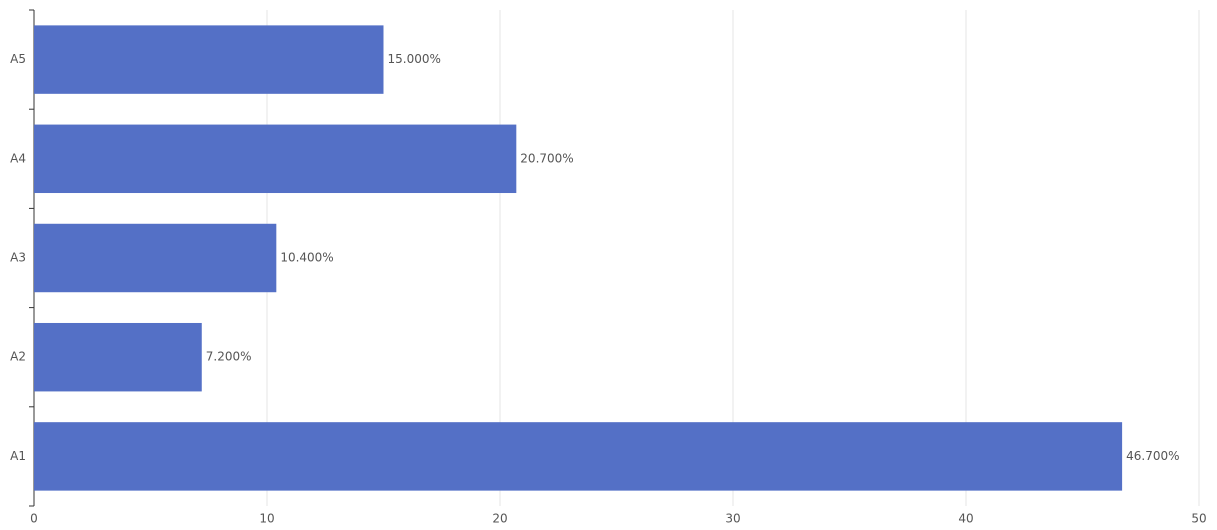 The image size is (1217, 530). What do you see at coordinates (499, 519) in the screenshot?
I see `x-tick-label: 20` at bounding box center [499, 519].